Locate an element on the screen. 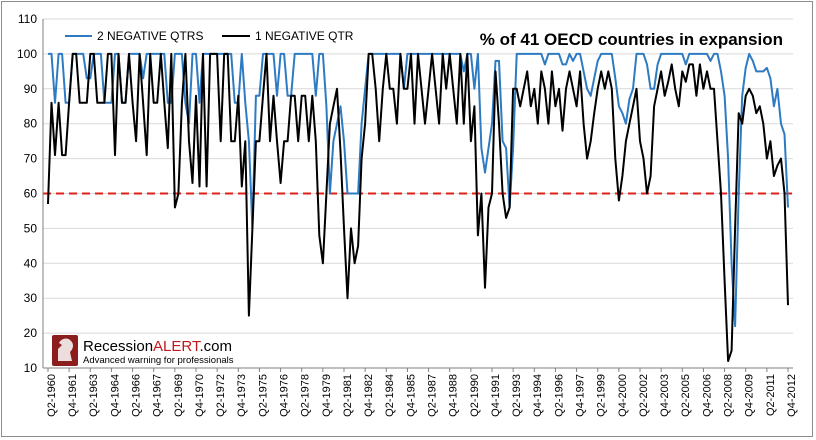 Image resolution: width=816 pixels, height=440 pixels. y-tick-label: 10 is located at coordinates (31, 368).